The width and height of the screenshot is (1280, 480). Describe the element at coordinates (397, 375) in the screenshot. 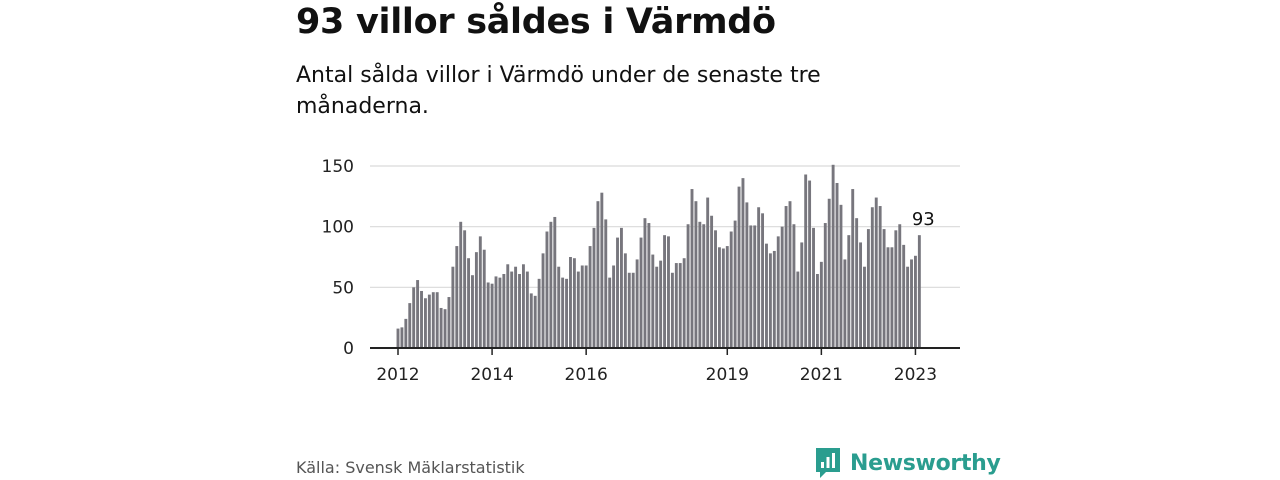

I see `x-tick-label: 2012` at that location.